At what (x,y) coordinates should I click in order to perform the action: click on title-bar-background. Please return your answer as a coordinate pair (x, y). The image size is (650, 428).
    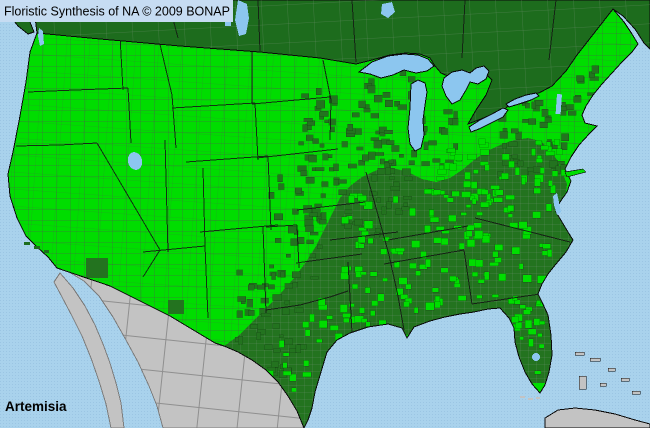
    Looking at the image, I should click on (116, 11).